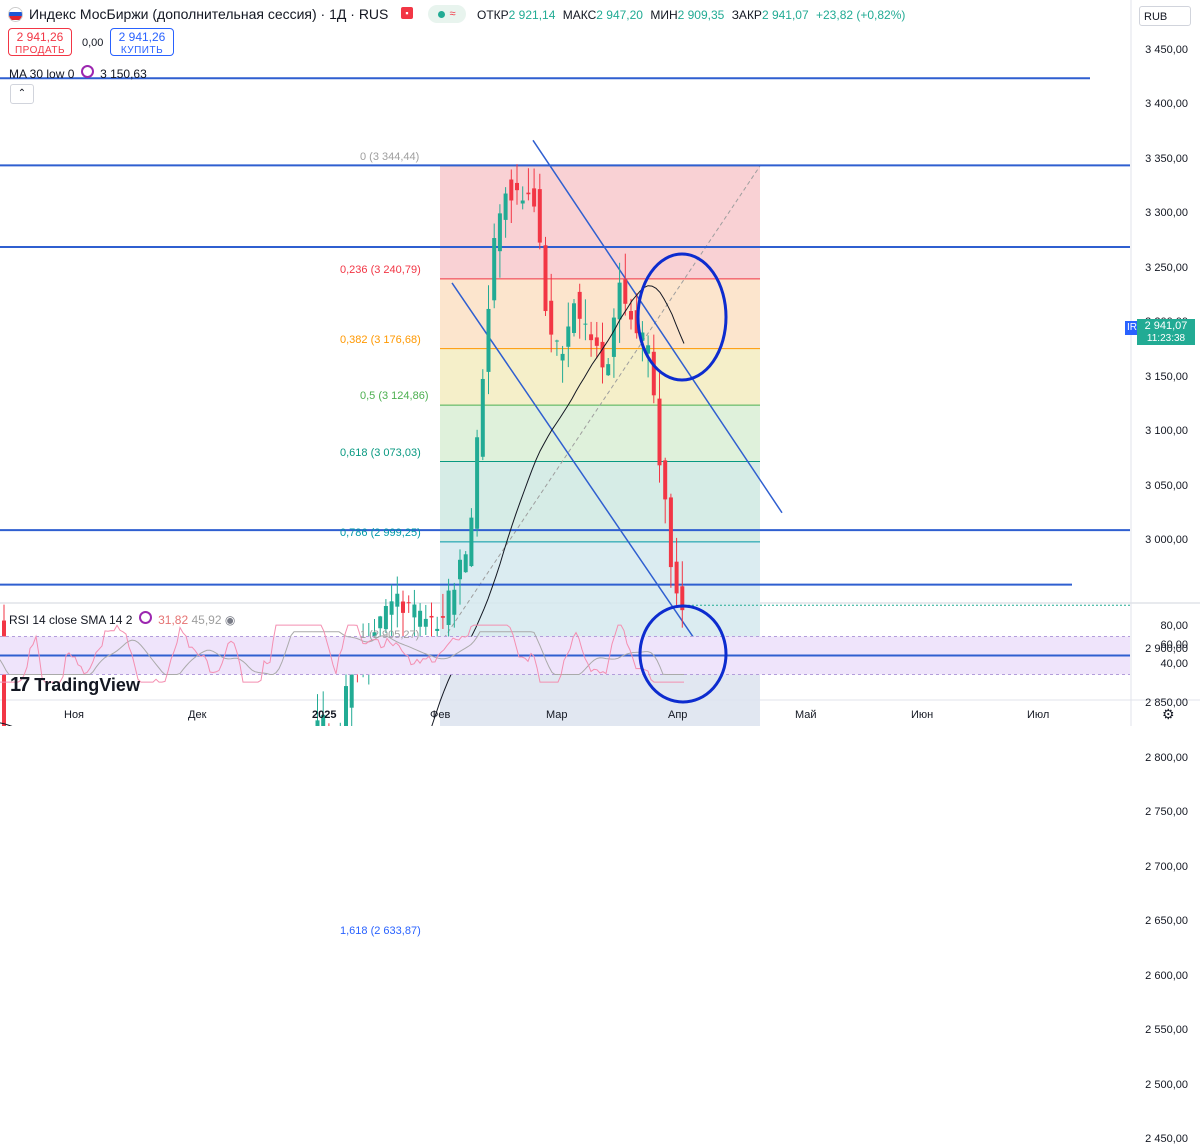 This screenshot has height=1145, width=1200. Describe the element at coordinates (1166, 213) in the screenshot. I see `price-tick-label: 3 300,00` at that location.